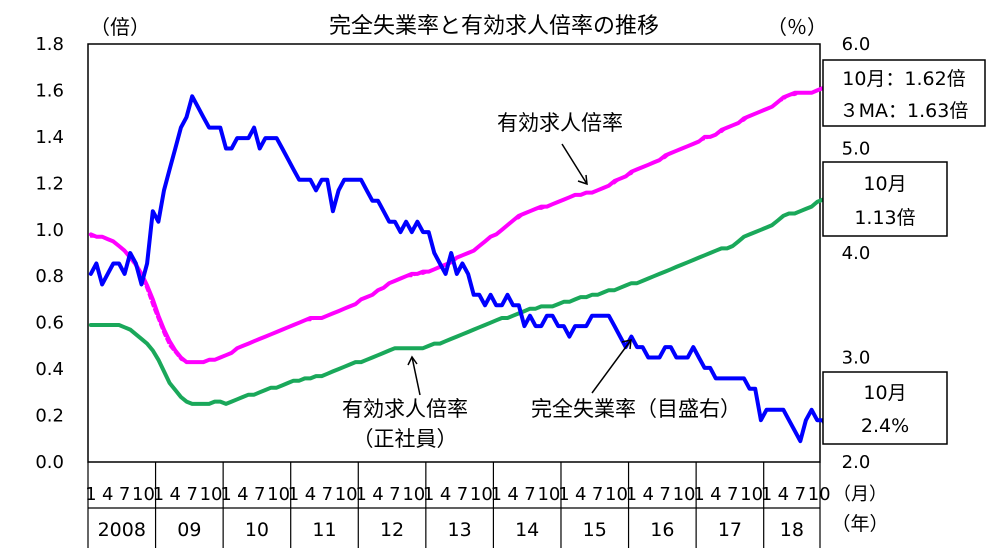  Describe the element at coordinates (859, 524) in the screenshot. I see `year-unit: （年）` at that location.